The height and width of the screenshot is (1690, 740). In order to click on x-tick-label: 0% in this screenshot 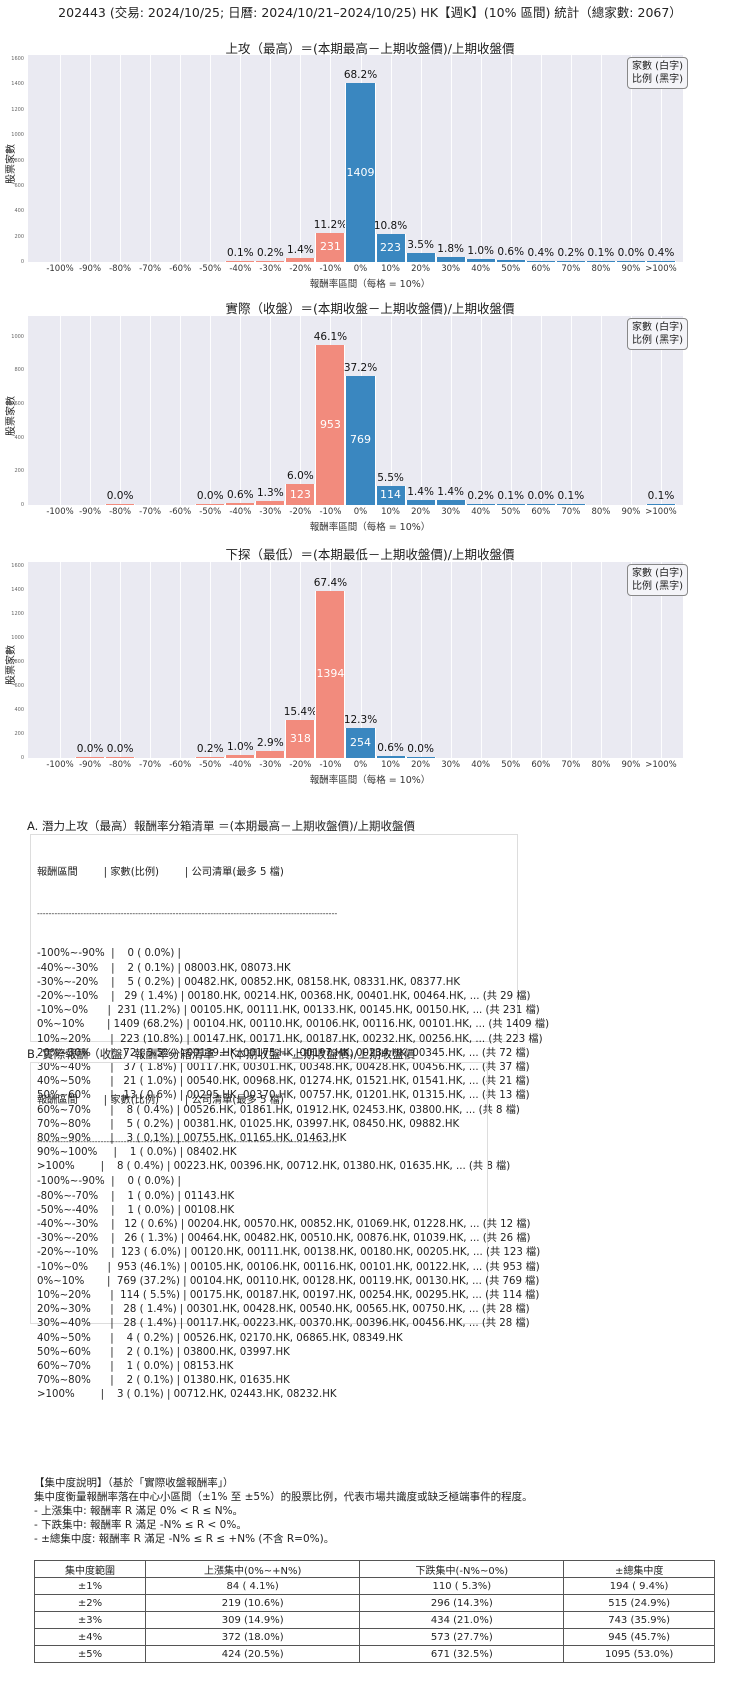, I will do `click(360, 269)`.